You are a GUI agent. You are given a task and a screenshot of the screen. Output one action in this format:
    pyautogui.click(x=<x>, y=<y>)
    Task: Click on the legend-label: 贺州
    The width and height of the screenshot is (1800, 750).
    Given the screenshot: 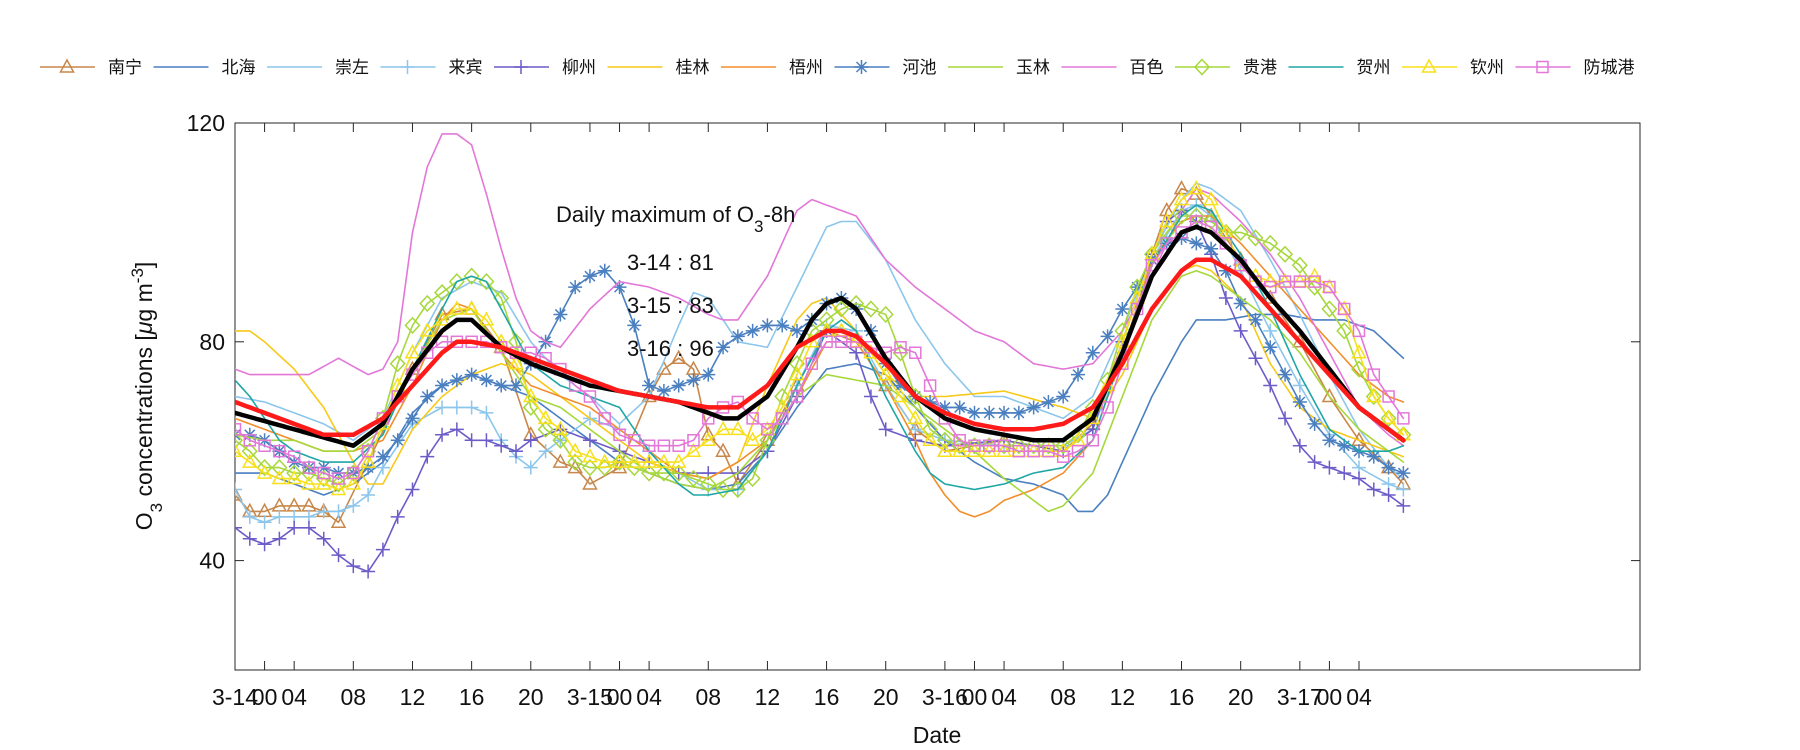 What is the action you would take?
    pyautogui.click(x=1374, y=67)
    